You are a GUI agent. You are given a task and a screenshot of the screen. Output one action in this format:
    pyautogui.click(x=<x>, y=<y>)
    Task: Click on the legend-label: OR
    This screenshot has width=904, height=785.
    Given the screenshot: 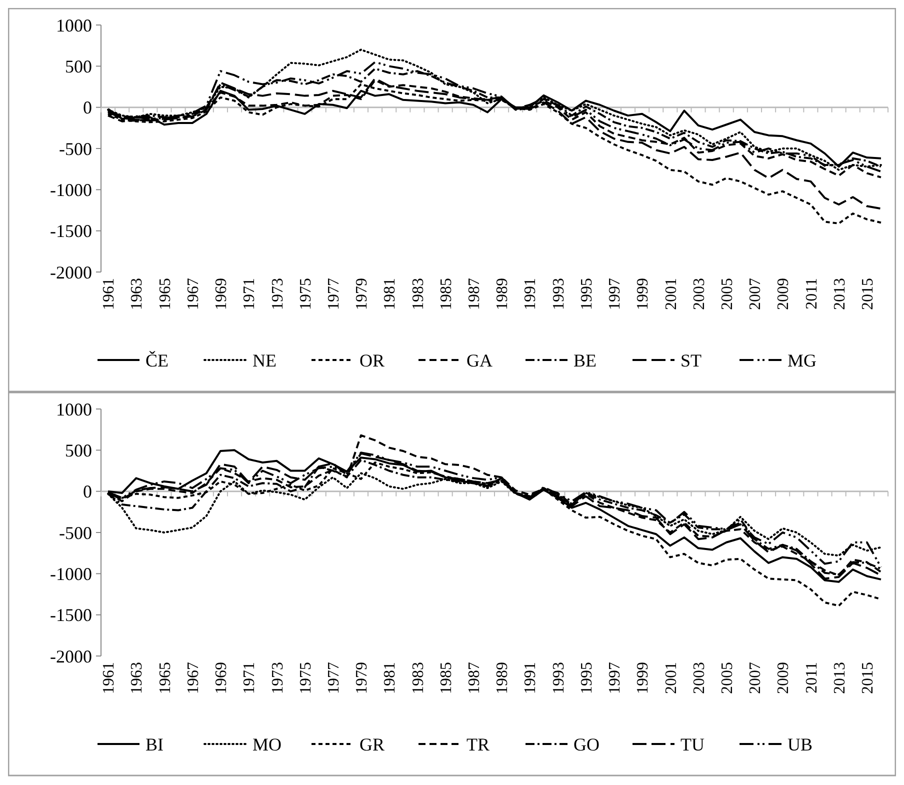 What is the action you would take?
    pyautogui.click(x=372, y=360)
    